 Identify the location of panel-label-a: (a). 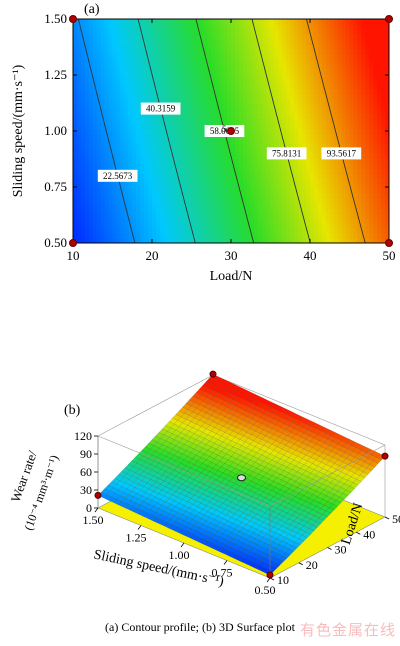
(92, 9).